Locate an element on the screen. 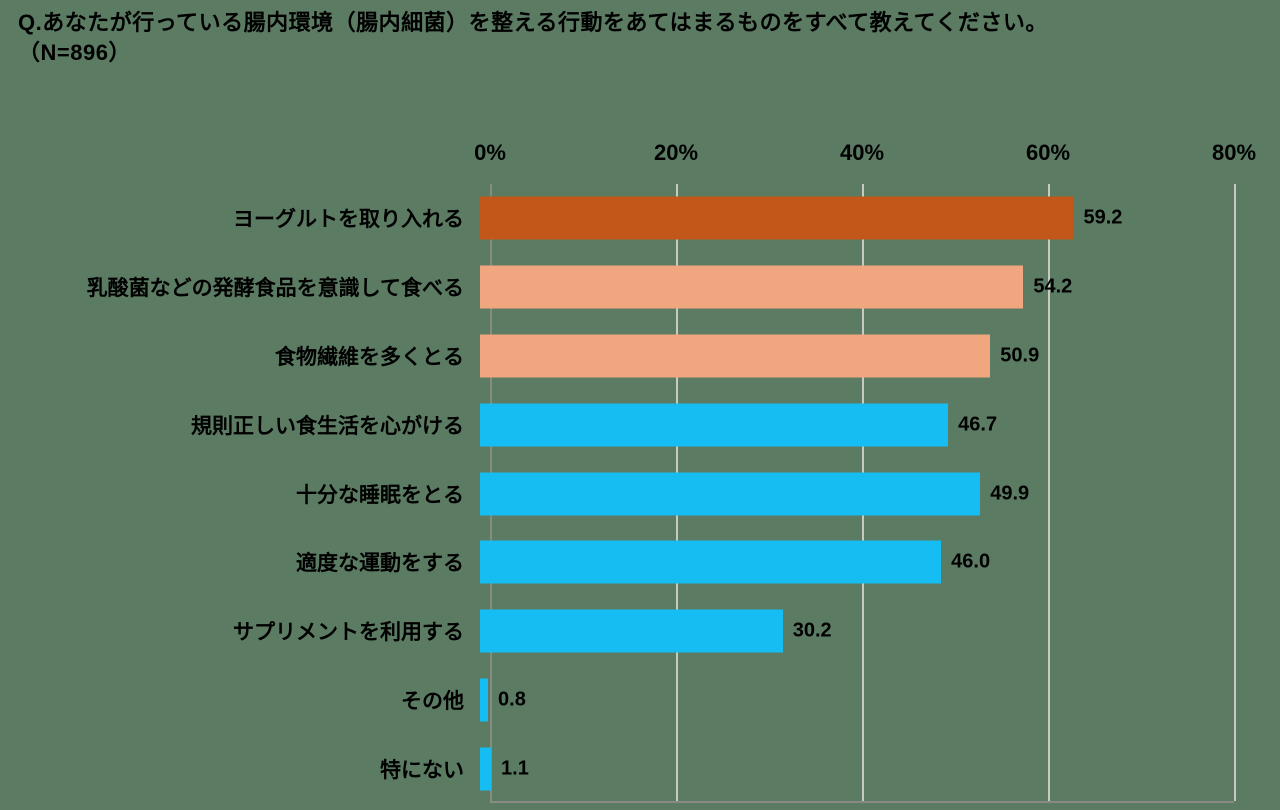  bar-row: 食物繊維を多くとる 50.9 is located at coordinates (640, 356).